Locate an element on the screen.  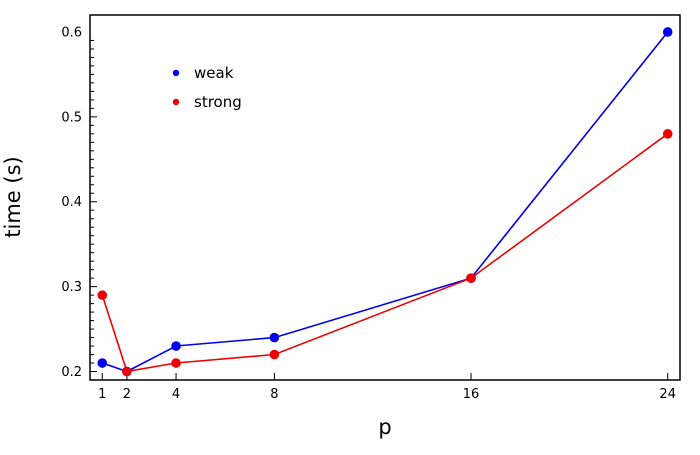
x-tick-label: 1 is located at coordinates (102, 394).